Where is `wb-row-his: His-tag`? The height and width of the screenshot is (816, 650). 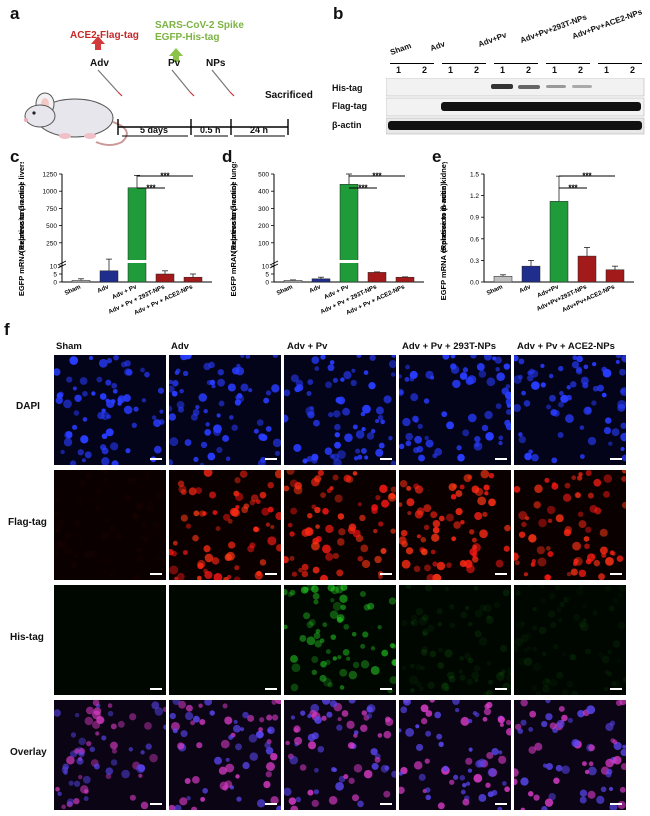
wb-row-his: His-tag is located at coordinates (347, 88).